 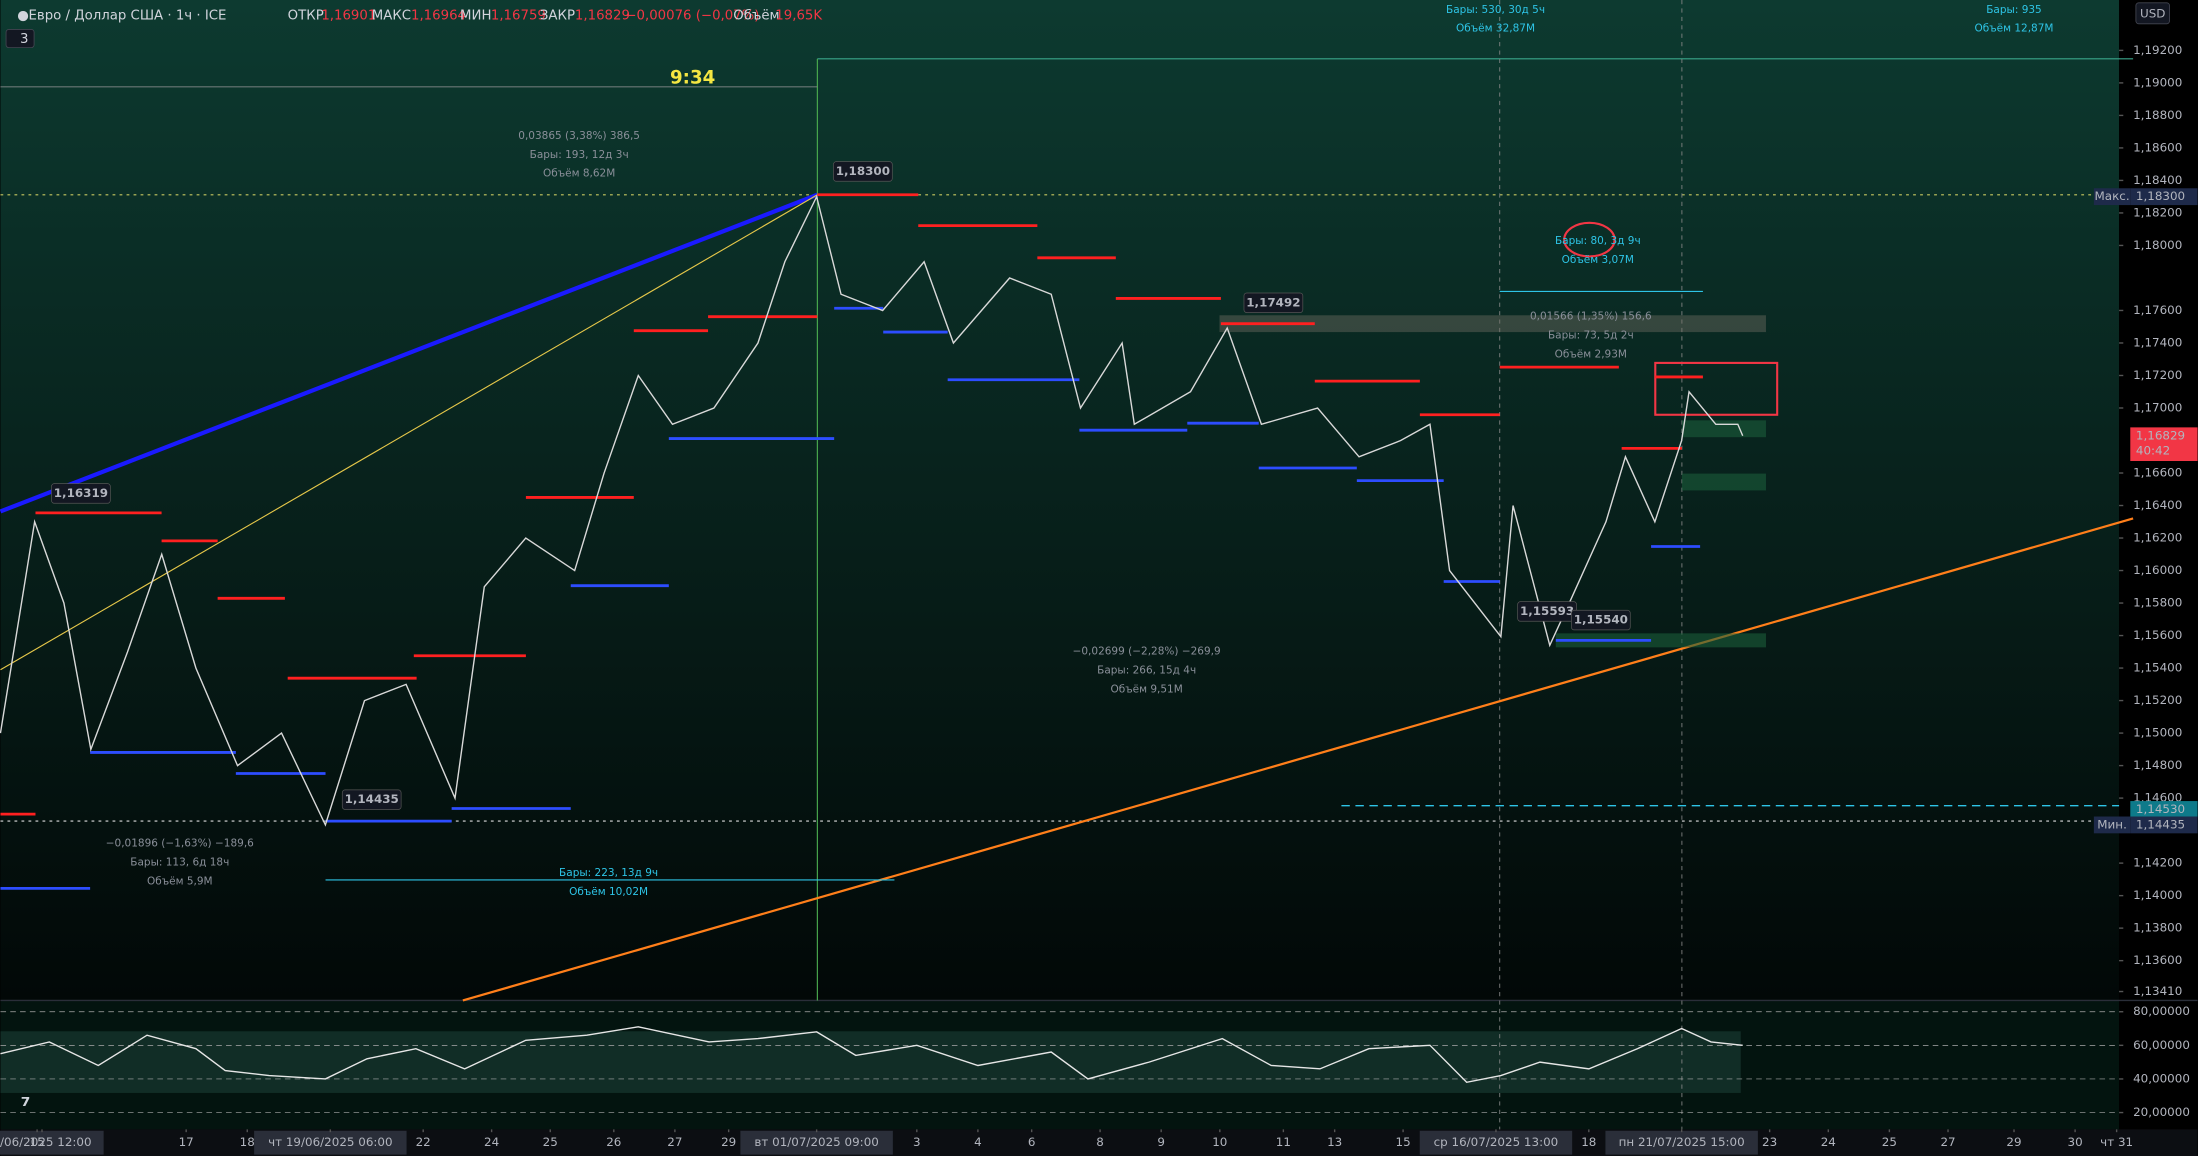 I want to click on x-tick-label: 30, so click(x=2075, y=1142).